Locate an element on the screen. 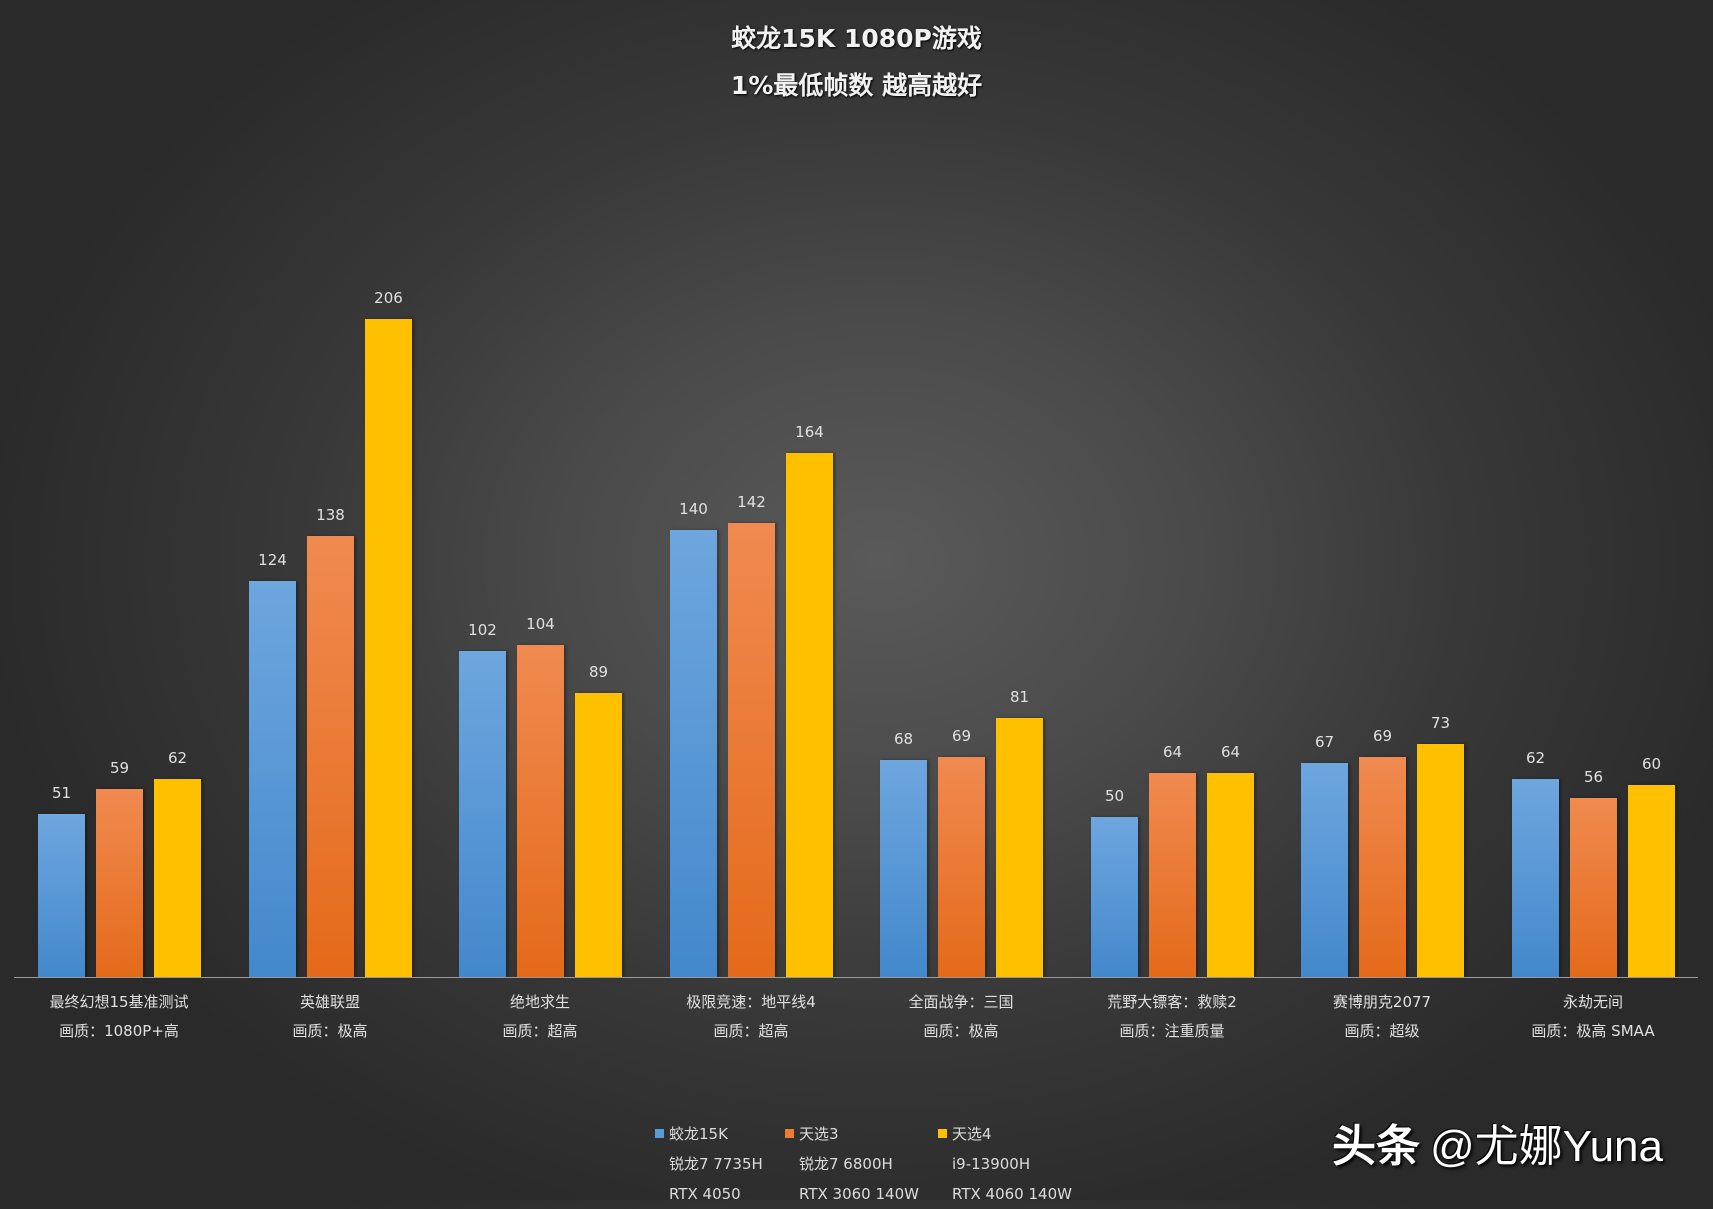 The image size is (1713, 1209). category-label: 永劫无间画质：极高 SMAA is located at coordinates (1593, 1017).